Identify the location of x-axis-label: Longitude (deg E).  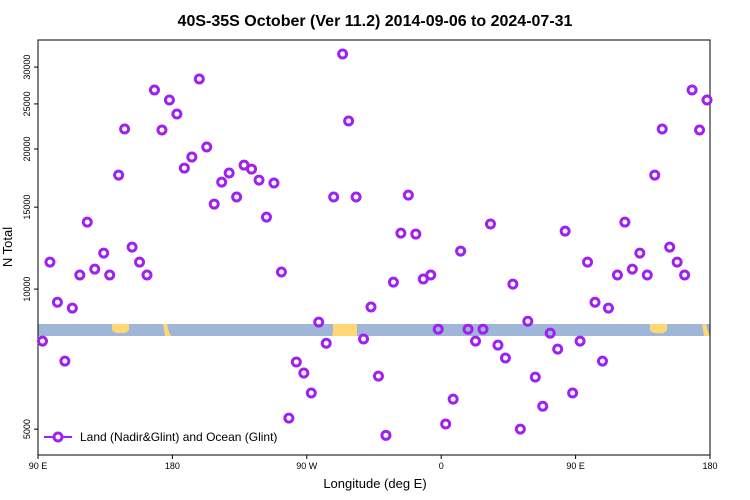
(374, 483).